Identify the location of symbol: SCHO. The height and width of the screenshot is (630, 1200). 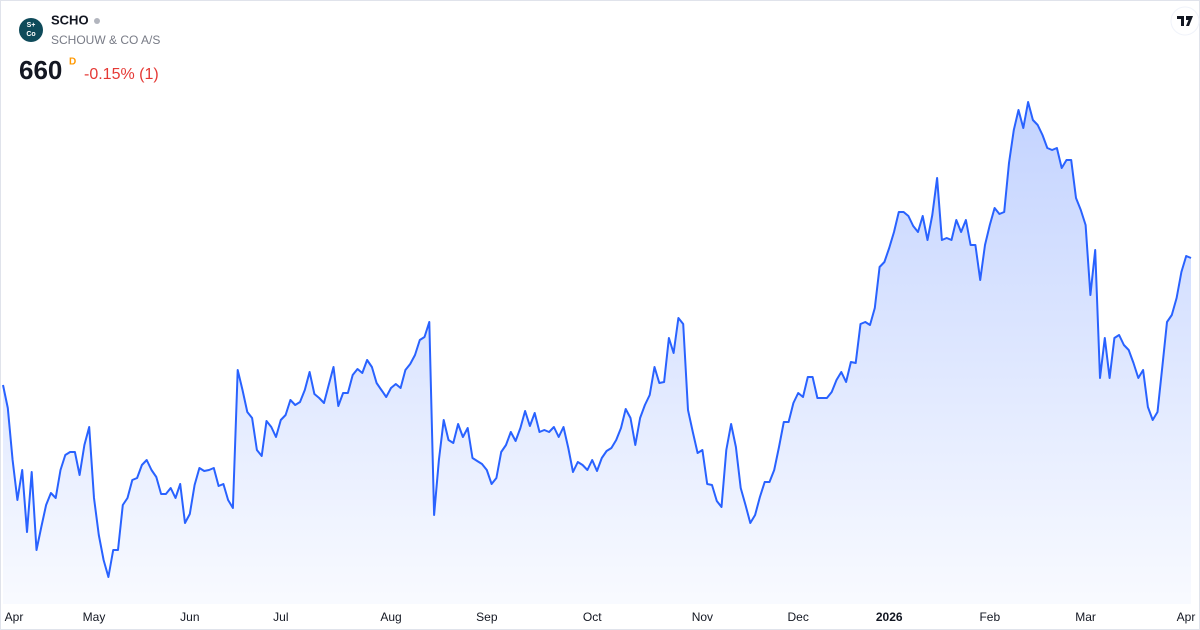
(70, 19).